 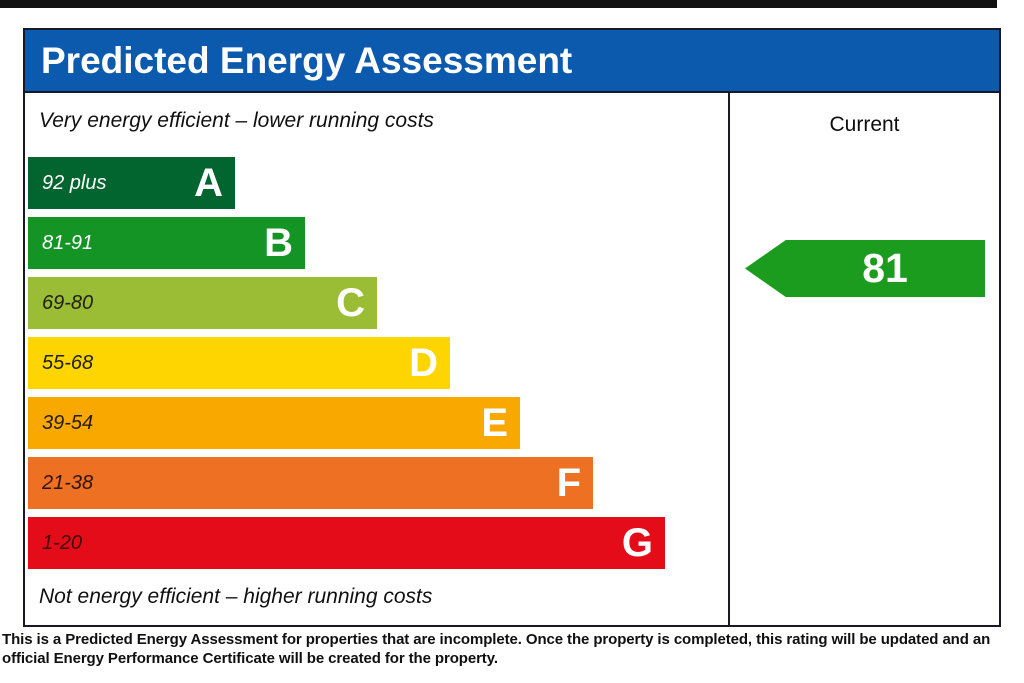 What do you see at coordinates (494, 423) in the screenshot?
I see `band-letter: E` at bounding box center [494, 423].